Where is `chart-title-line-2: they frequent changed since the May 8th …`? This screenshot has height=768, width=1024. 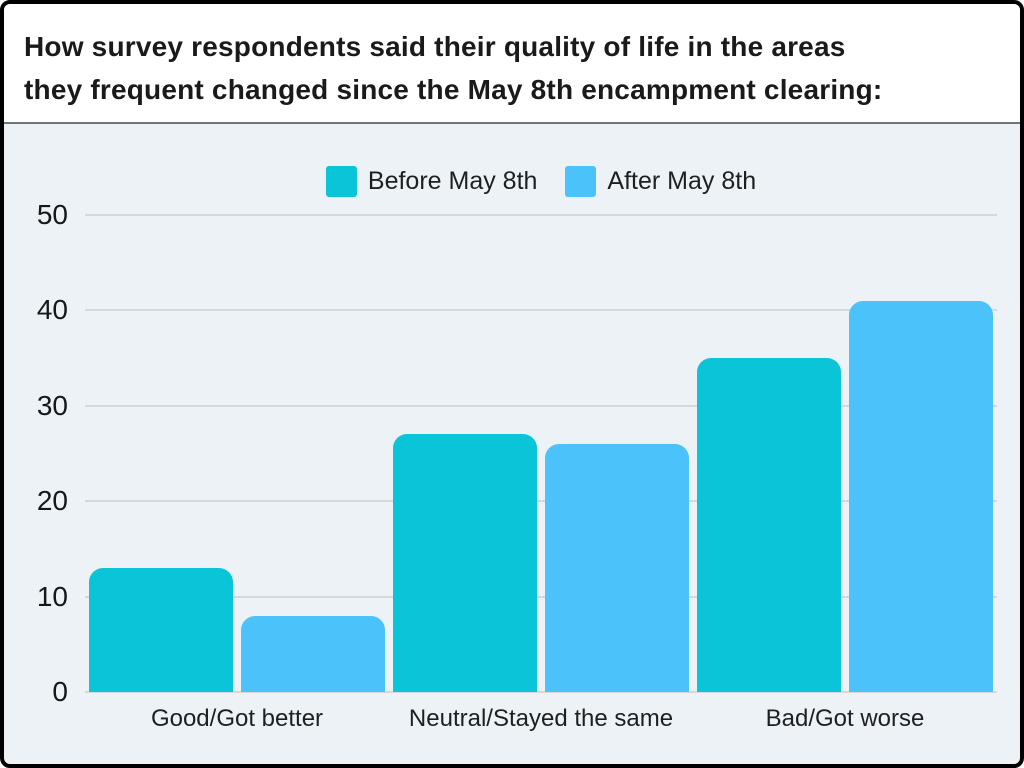 chart-title-line-2: they frequent changed since the May 8th … is located at coordinates (453, 89).